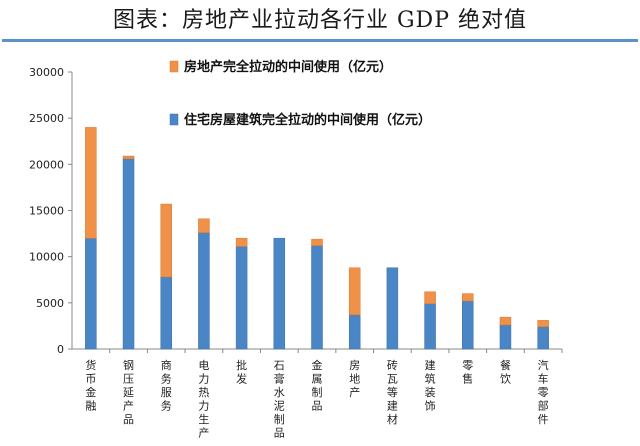 Image resolution: width=640 pixels, height=446 pixels. I want to click on category-label: 餐饮, so click(505, 372).